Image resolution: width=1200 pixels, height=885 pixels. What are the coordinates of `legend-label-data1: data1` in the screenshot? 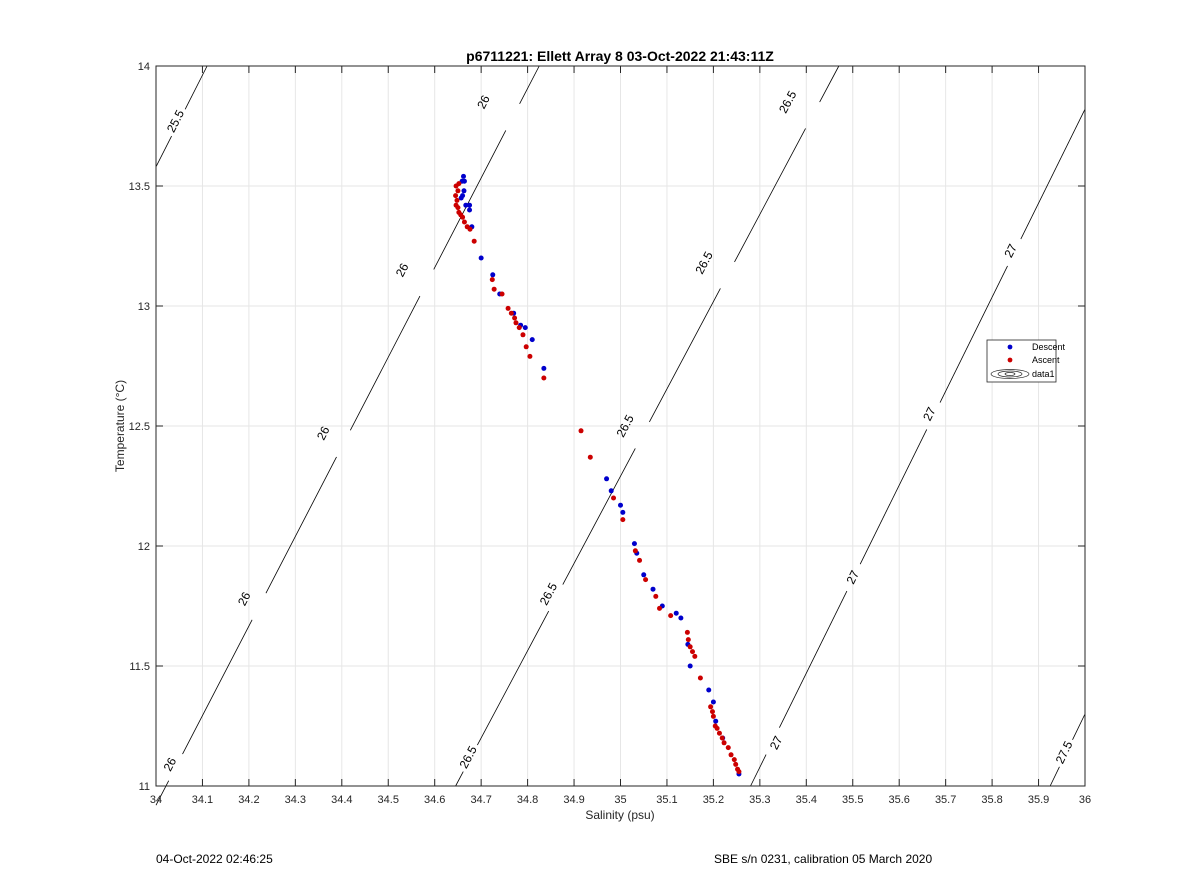 It's located at (1043, 374).